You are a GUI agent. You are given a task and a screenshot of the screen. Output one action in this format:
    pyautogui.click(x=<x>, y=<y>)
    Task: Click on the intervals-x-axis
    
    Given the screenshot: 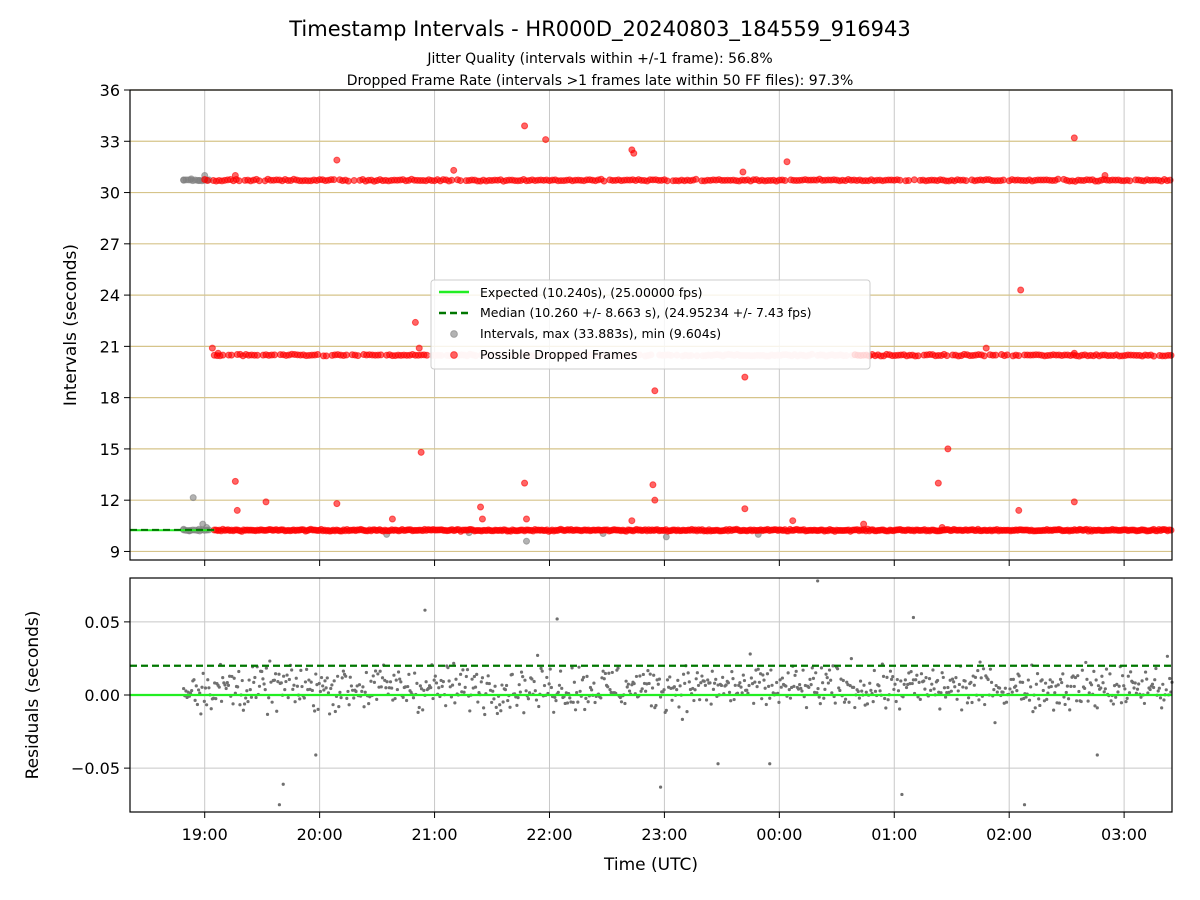 What is the action you would take?
    pyautogui.click(x=664, y=563)
    